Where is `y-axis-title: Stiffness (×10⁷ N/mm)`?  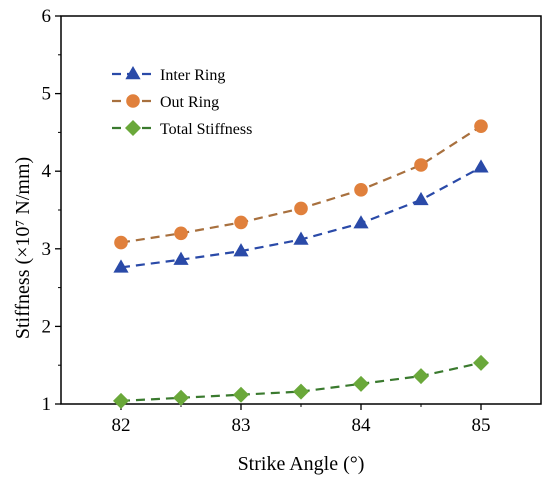 y-axis-title: Stiffness (×10⁷ N/mm) is located at coordinates (23, 248).